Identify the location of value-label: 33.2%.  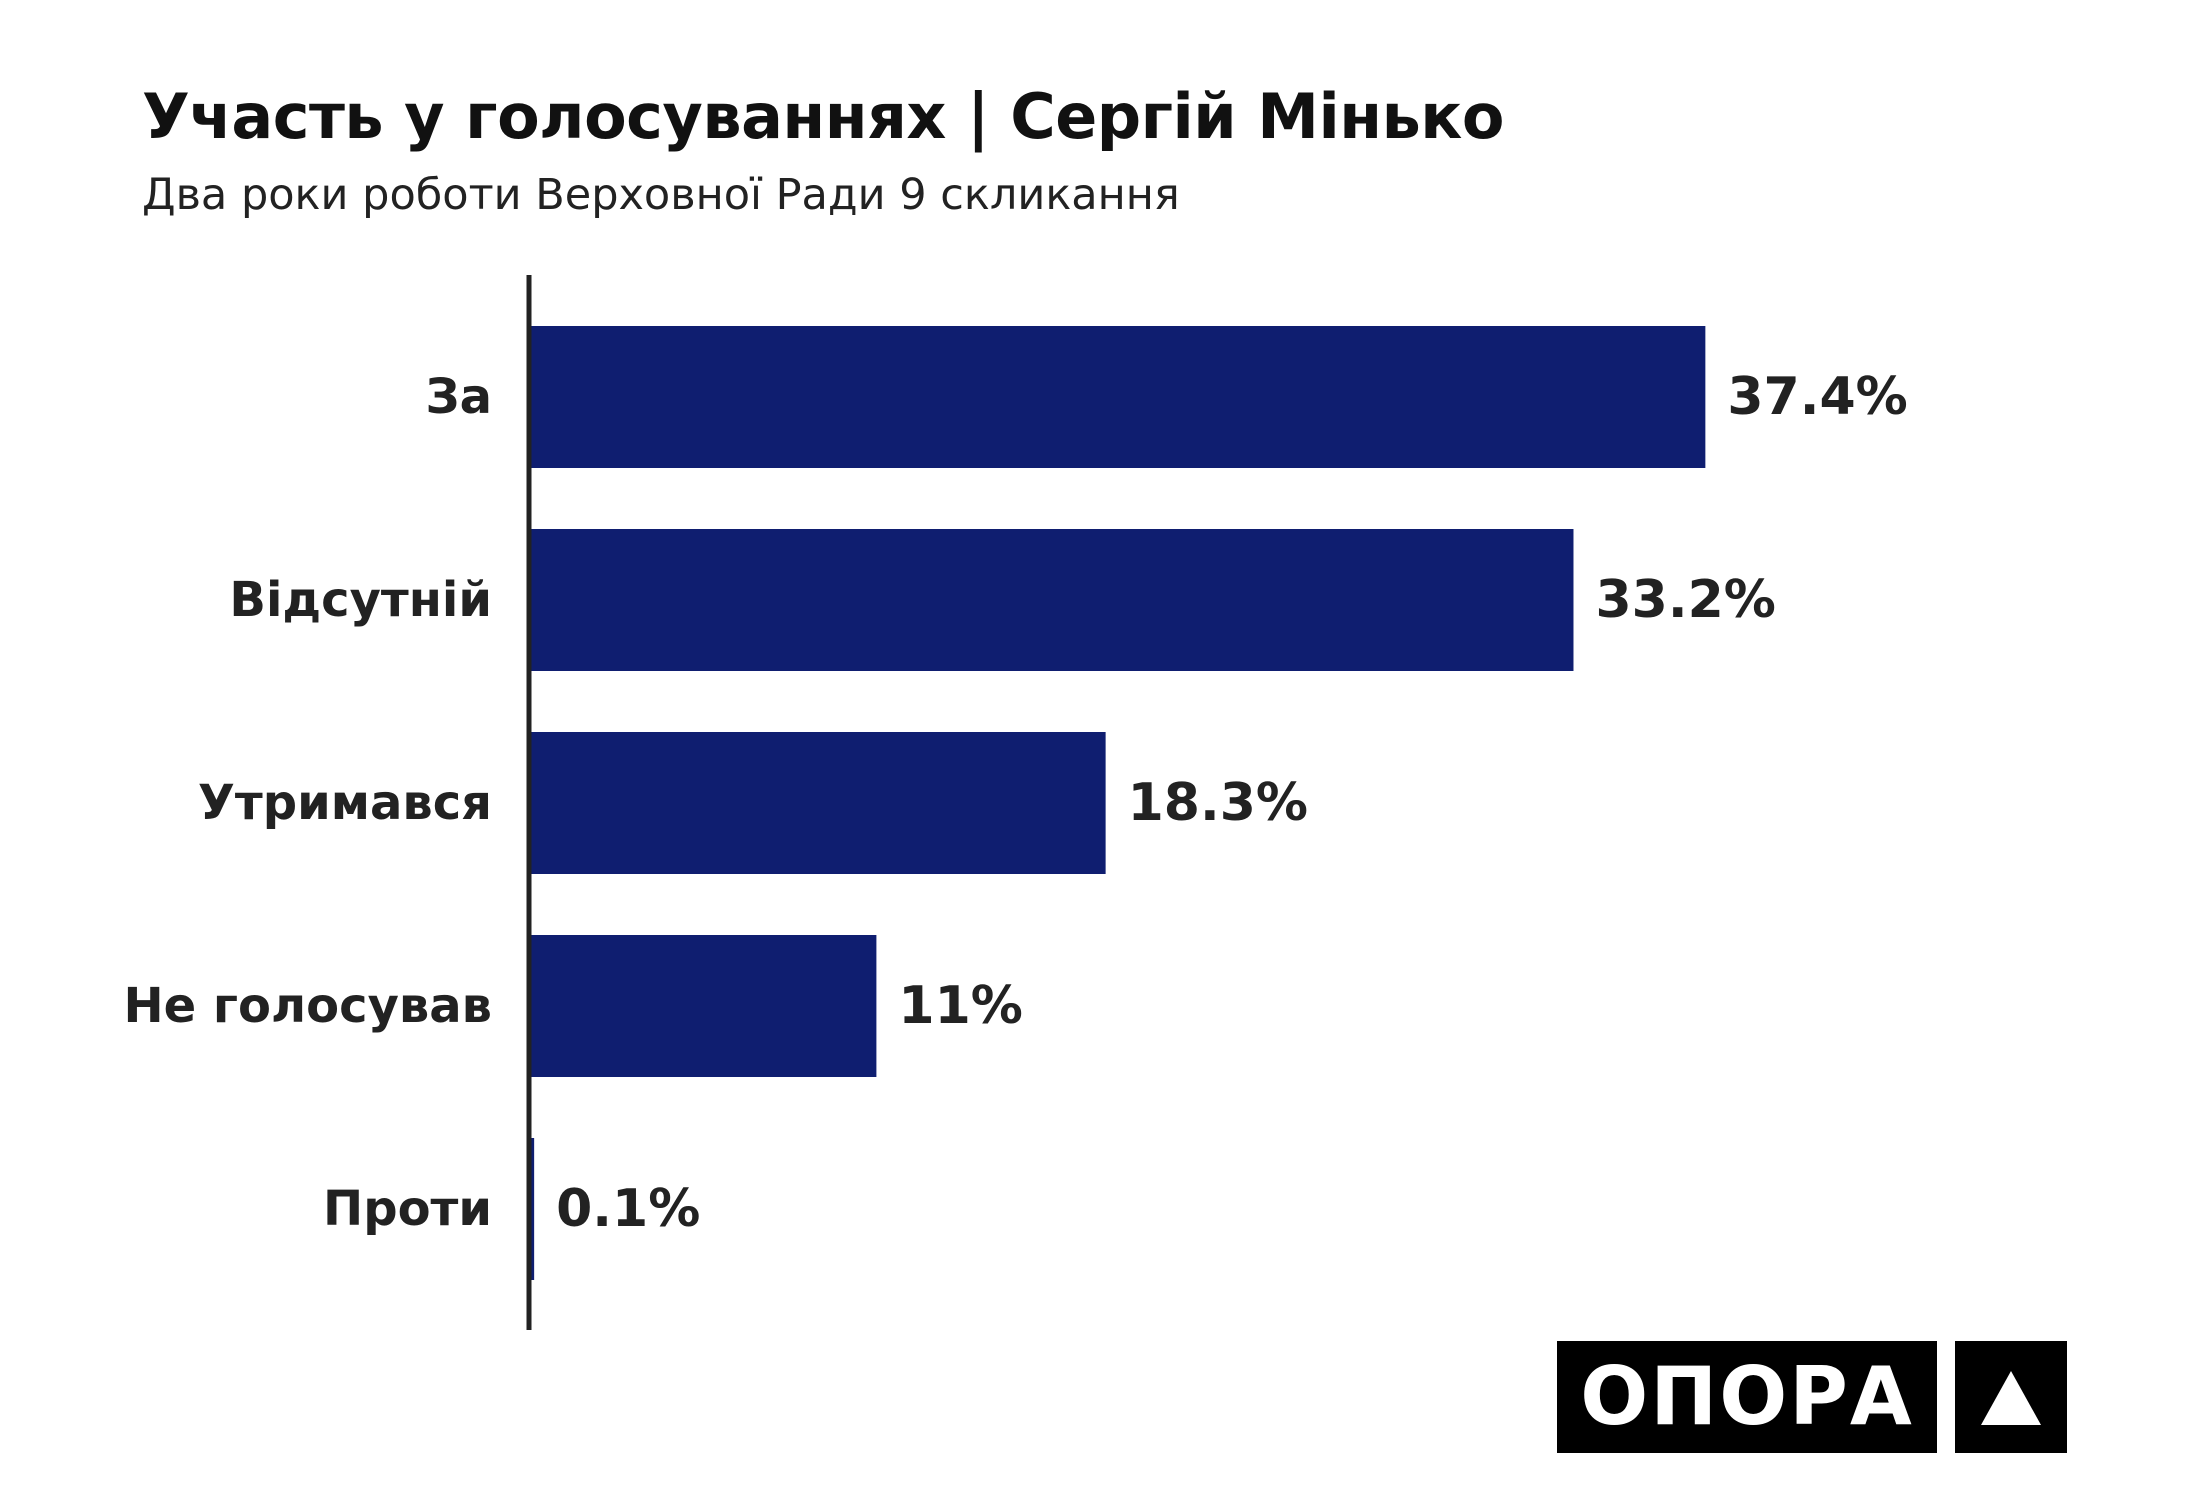
(1685, 600).